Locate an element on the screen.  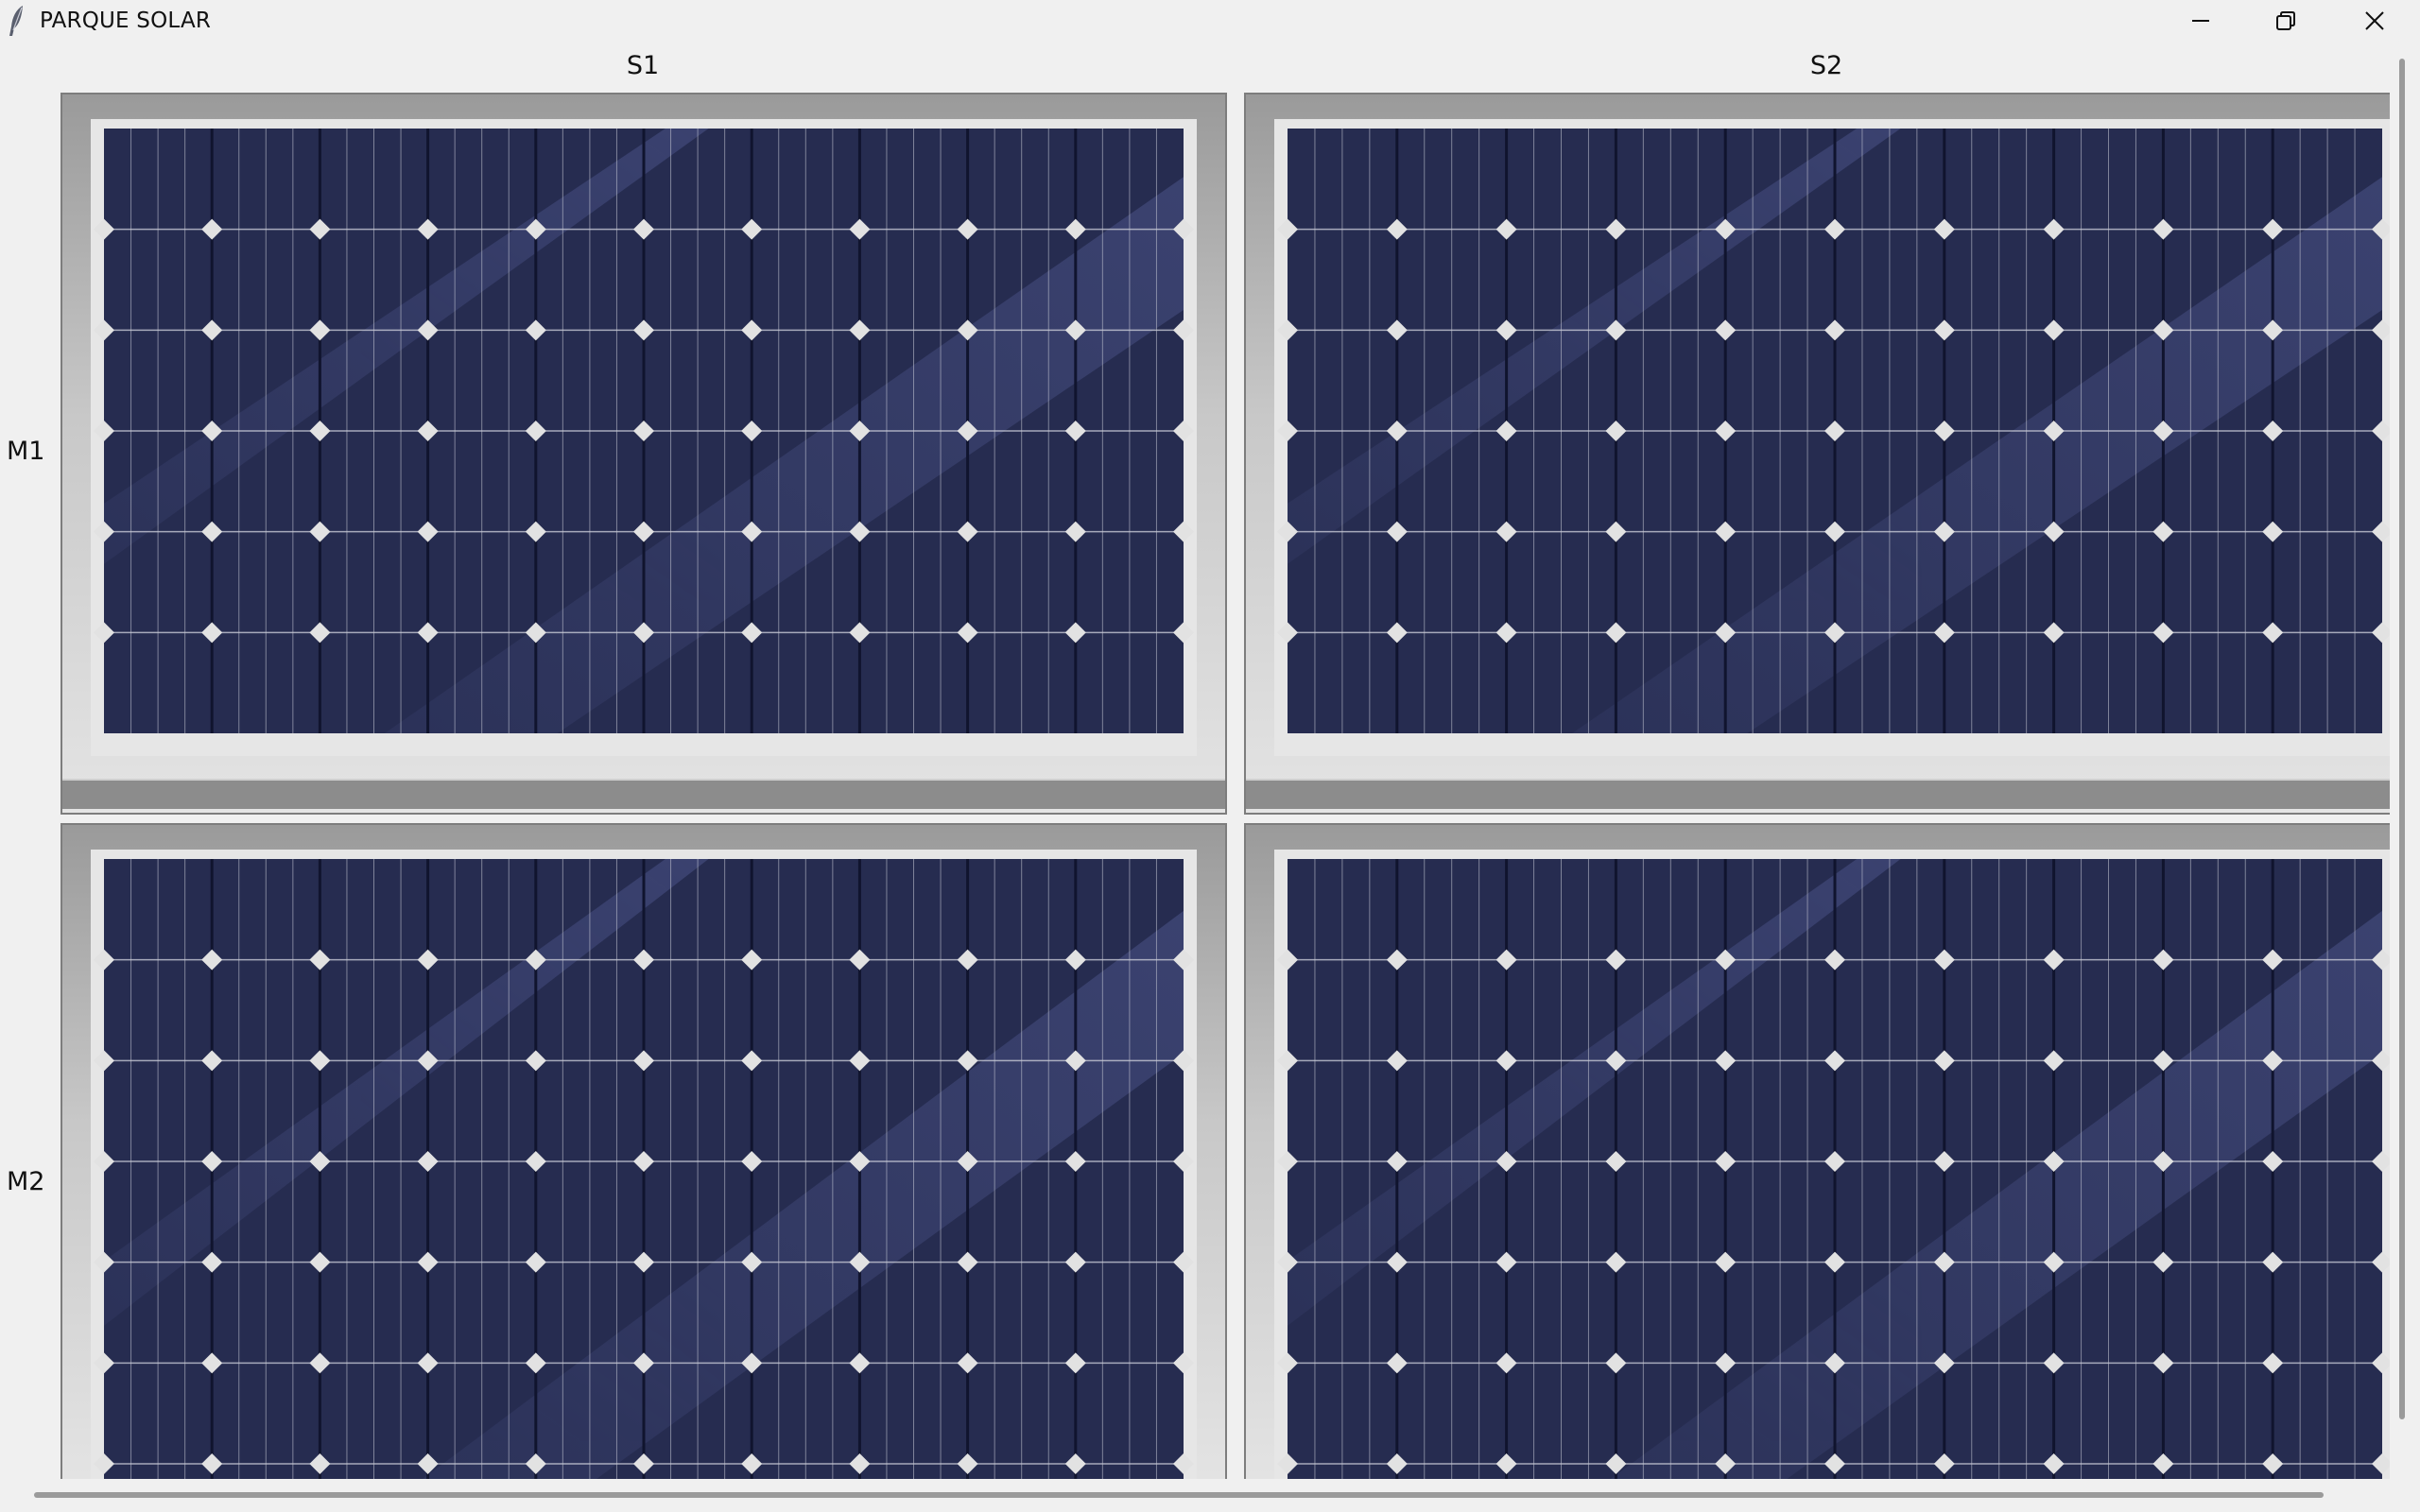
close-button is located at coordinates (2374, 21).